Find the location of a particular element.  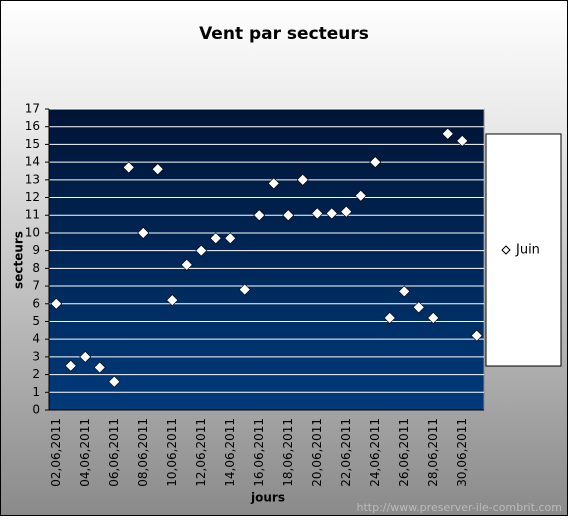

x-tick-label: 06,06,2011 is located at coordinates (114, 452).